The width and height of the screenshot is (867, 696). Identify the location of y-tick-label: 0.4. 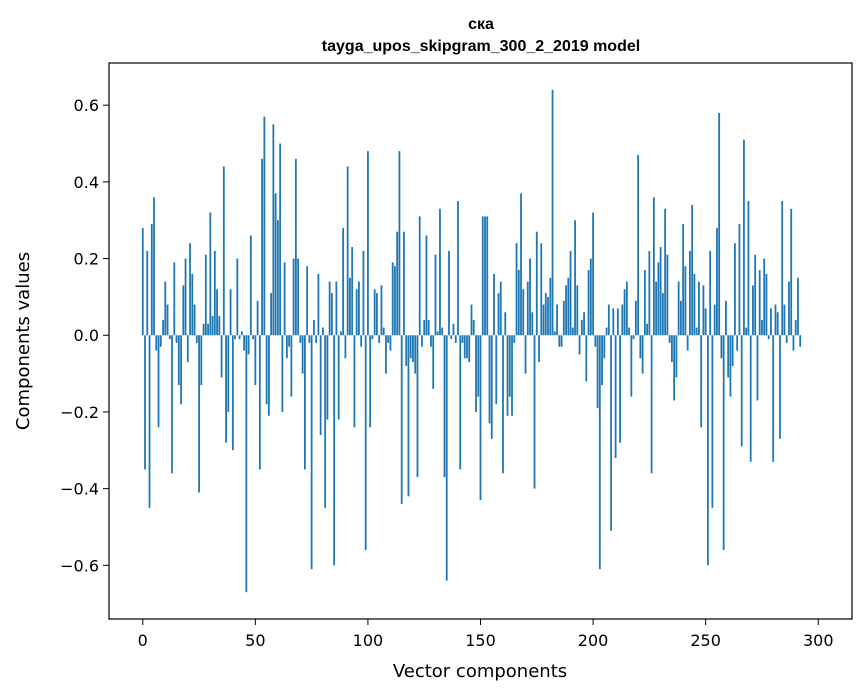
(86, 182).